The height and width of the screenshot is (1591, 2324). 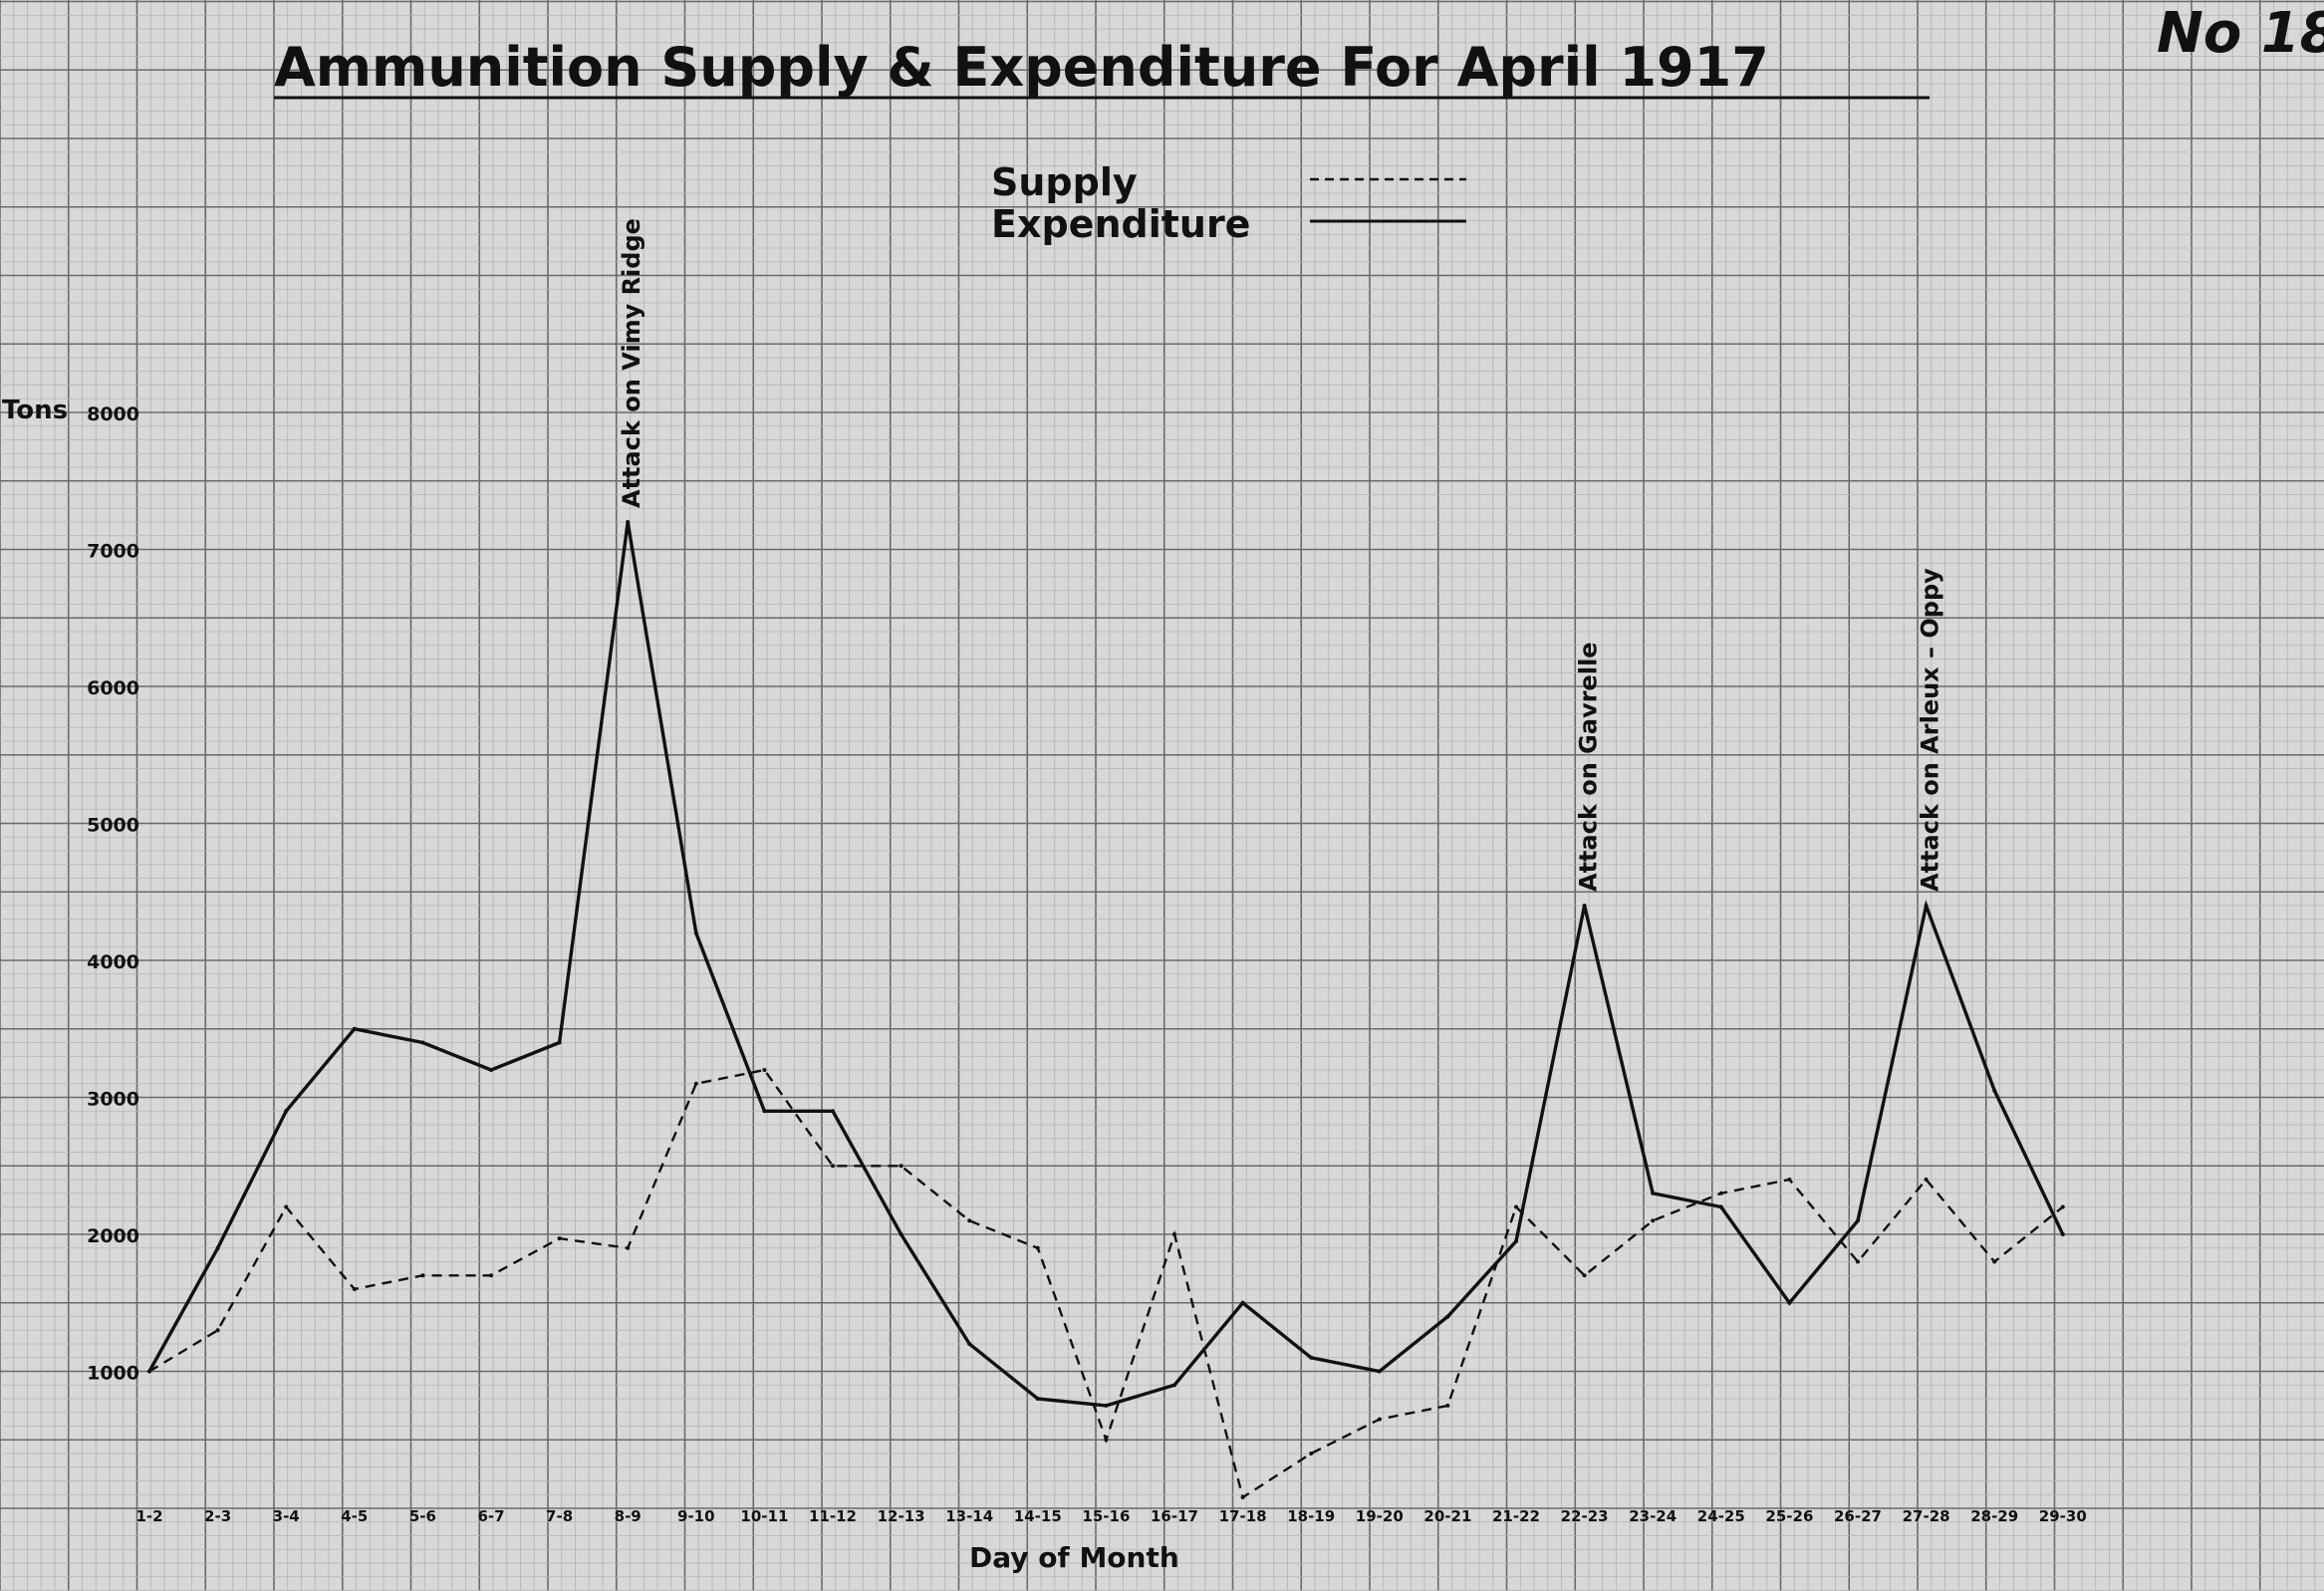 I want to click on x-tick-label: 9-10, so click(x=696, y=1516).